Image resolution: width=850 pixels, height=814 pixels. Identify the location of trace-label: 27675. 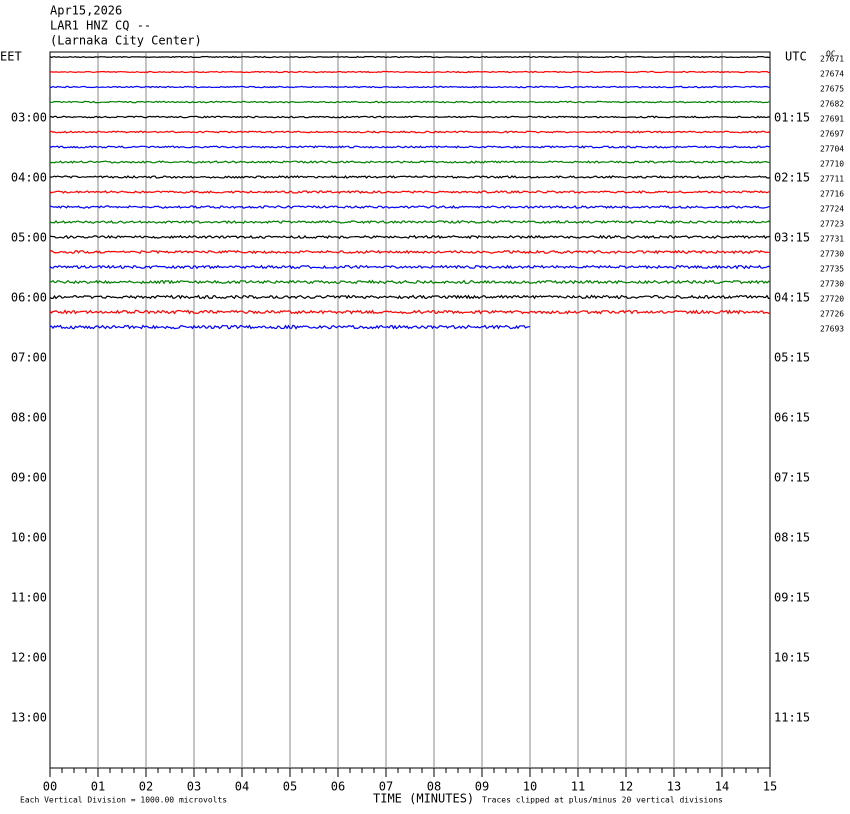
(832, 89).